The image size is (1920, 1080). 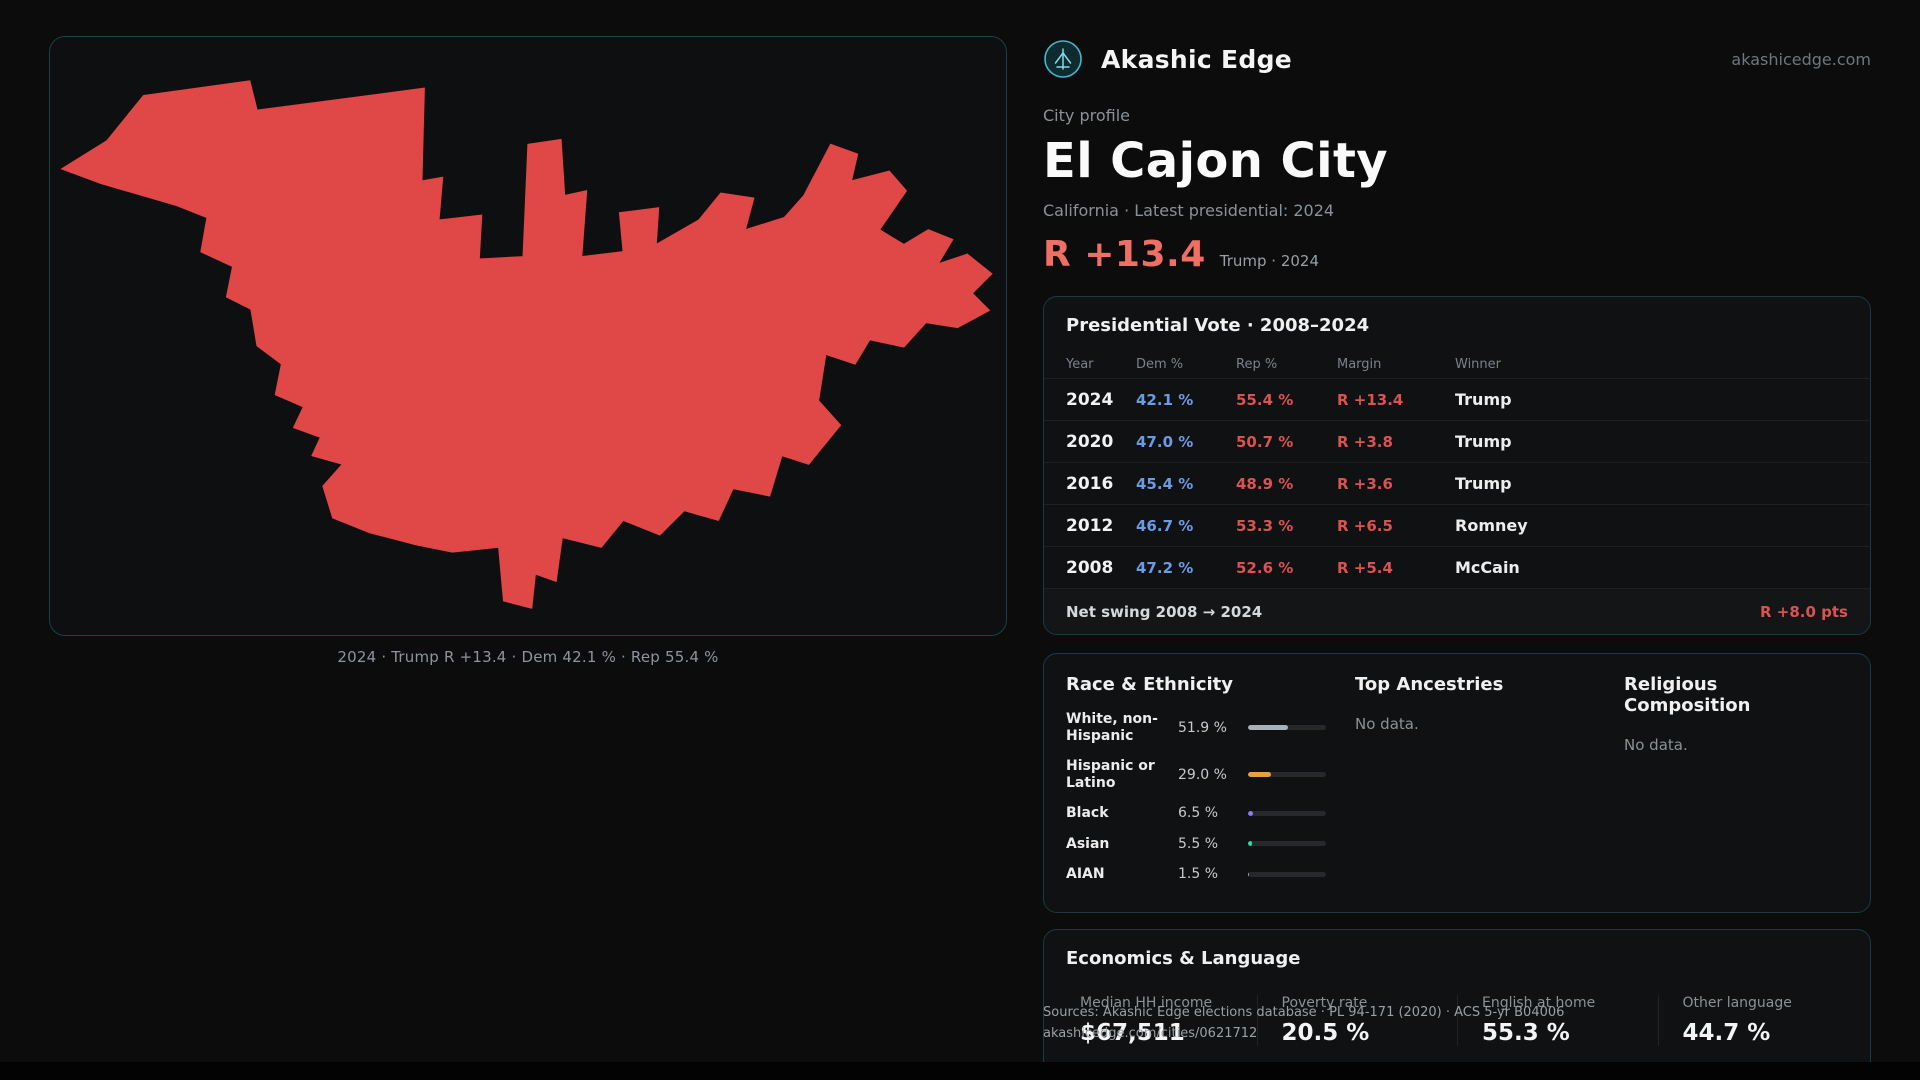 What do you see at coordinates (1265, 441) in the screenshot?
I see `vote-cell-rep: 50.7 %` at bounding box center [1265, 441].